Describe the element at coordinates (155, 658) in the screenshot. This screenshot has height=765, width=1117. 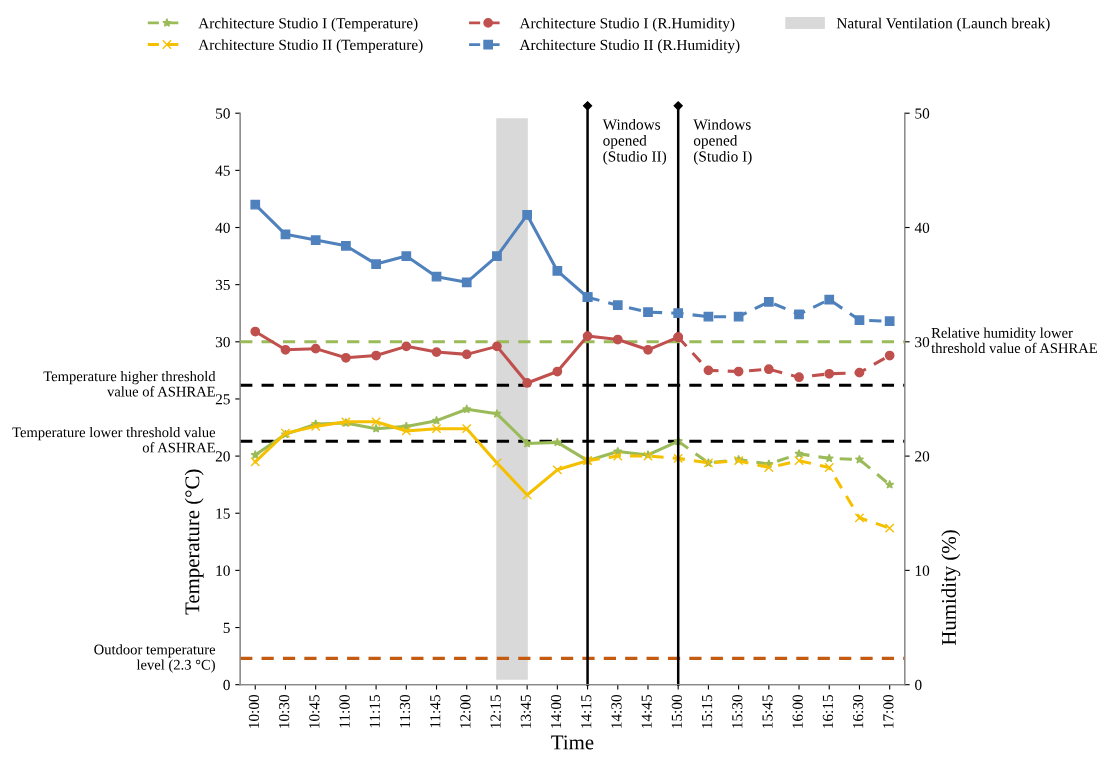
I see `ref-line-label: Outdoor temperature level (2.3 °C)` at that location.